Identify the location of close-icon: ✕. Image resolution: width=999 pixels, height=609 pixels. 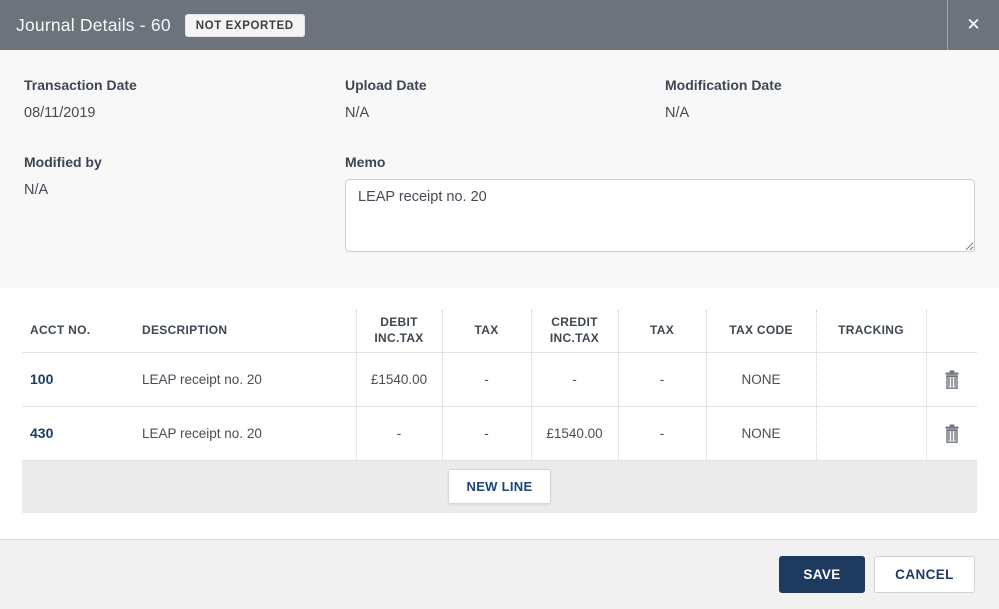
(973, 24).